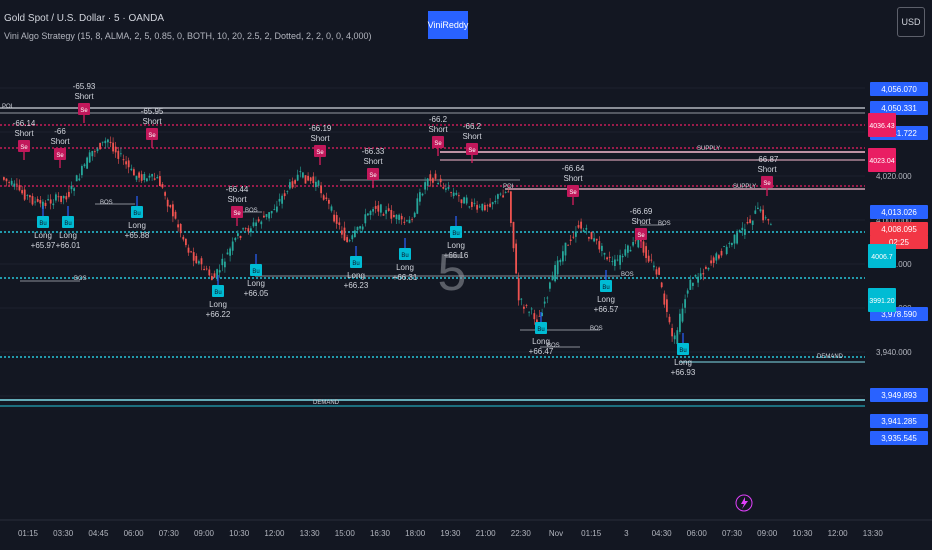 This screenshot has height=550, width=932. What do you see at coordinates (404, 256) in the screenshot?
I see `buy-signal-box-text: Bu` at bounding box center [404, 256].